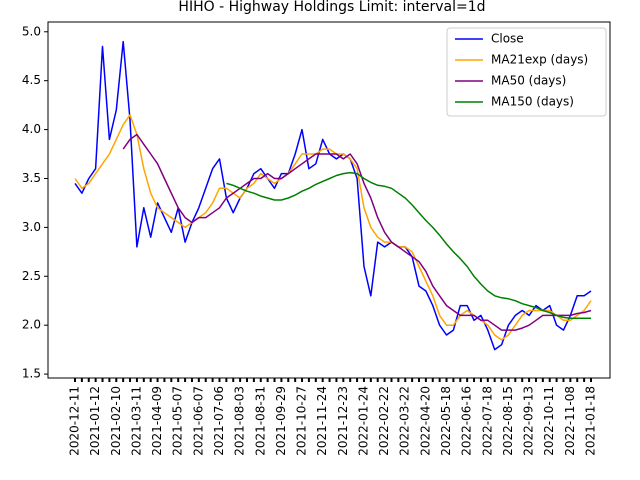 This screenshot has width=640, height=480. Describe the element at coordinates (405, 421) in the screenshot. I see `x-tick-label: 2022-03-22` at that location.